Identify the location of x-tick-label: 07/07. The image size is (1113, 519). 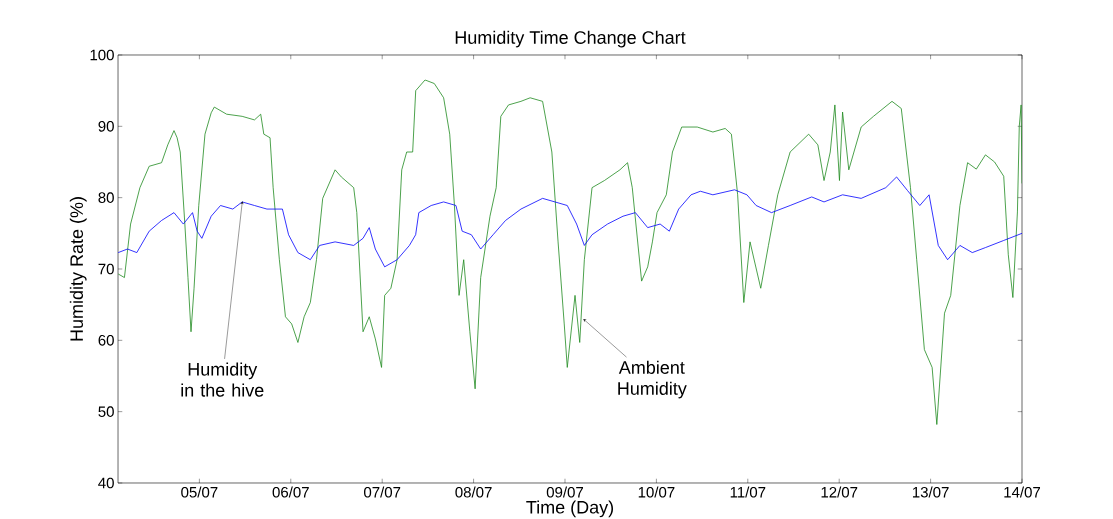
(382, 492).